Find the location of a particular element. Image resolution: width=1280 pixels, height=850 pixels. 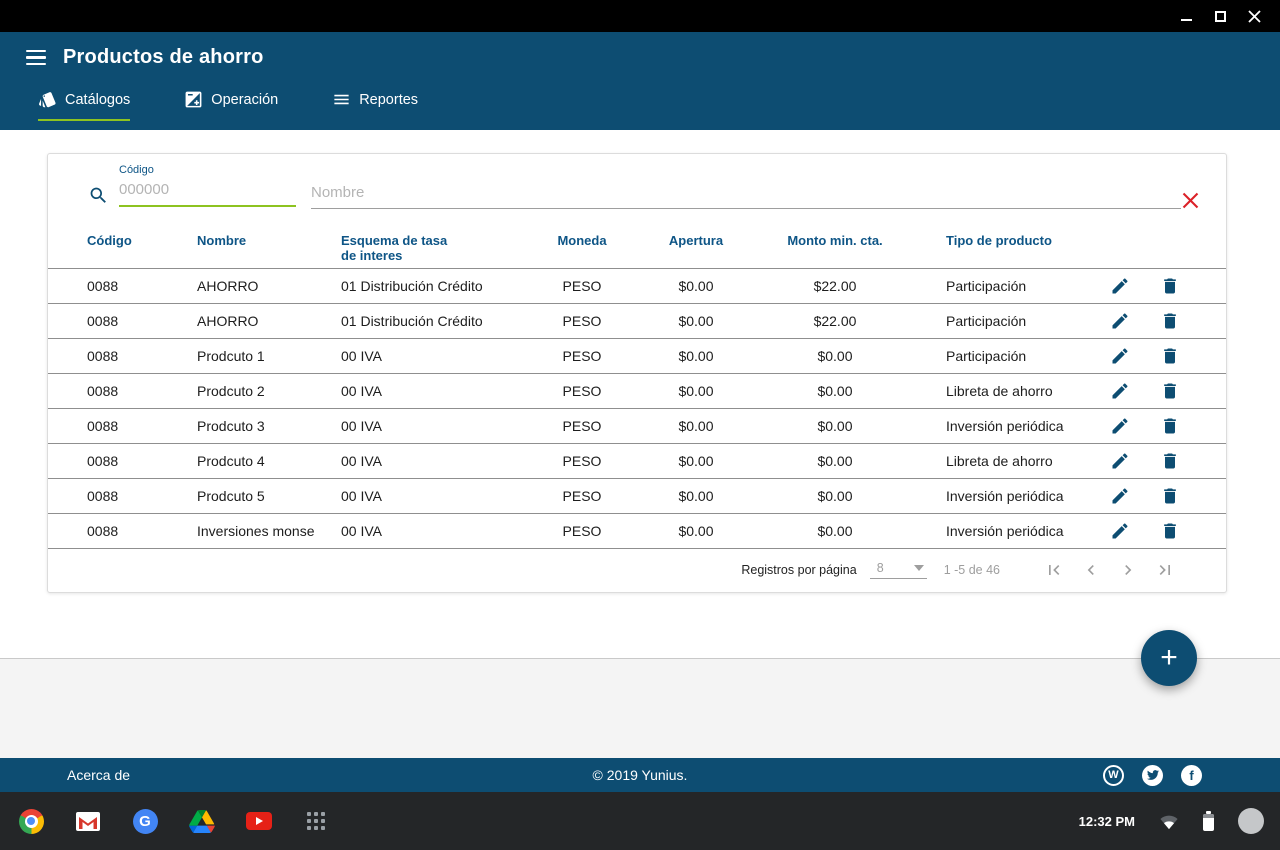

pagination-bar: Registros por página 8 1 -5 de 46 is located at coordinates (637, 570).